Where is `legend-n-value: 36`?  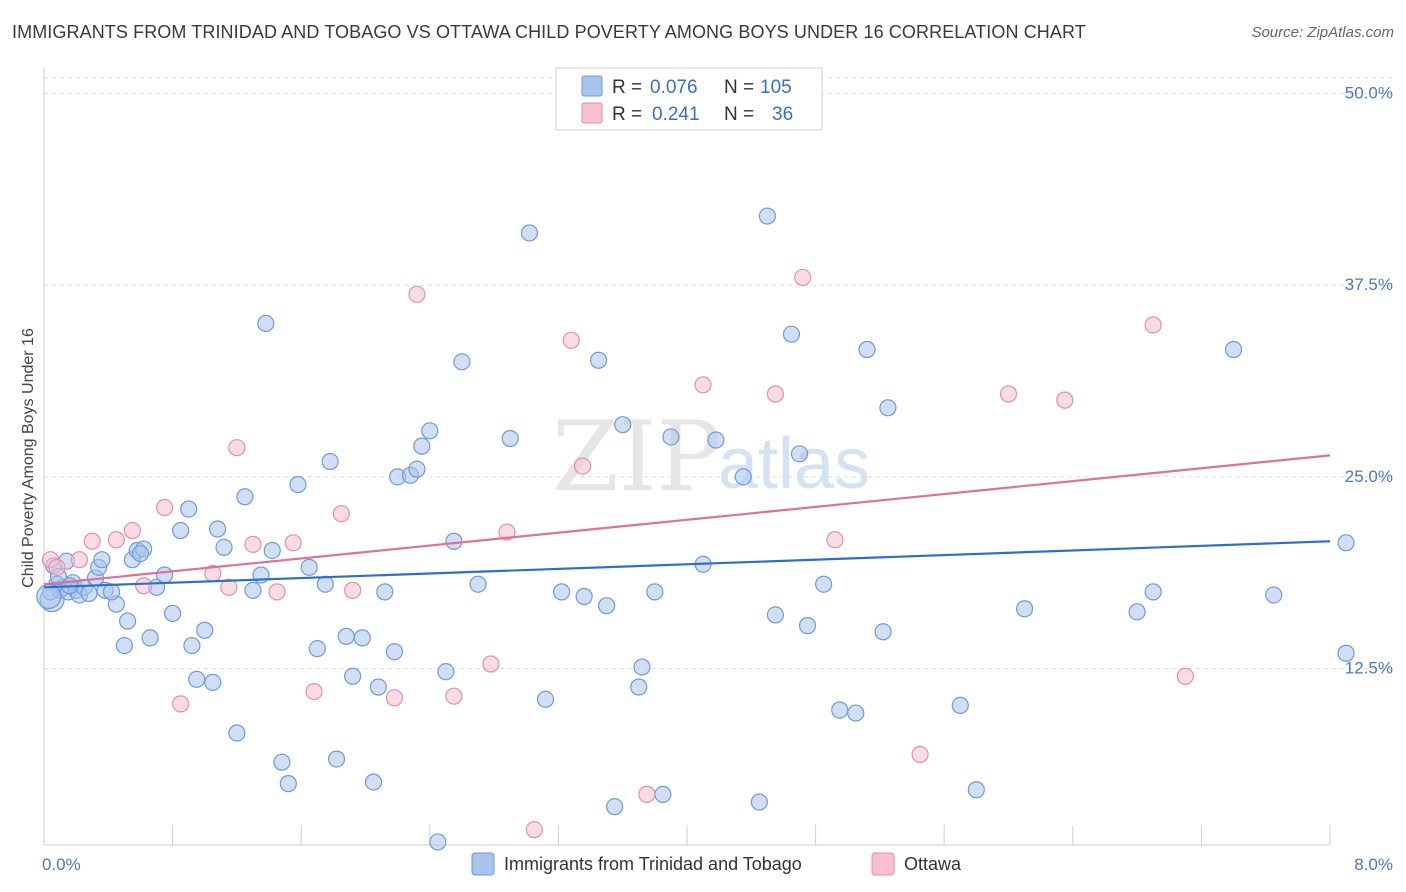
legend-n-value: 36 is located at coordinates (782, 114).